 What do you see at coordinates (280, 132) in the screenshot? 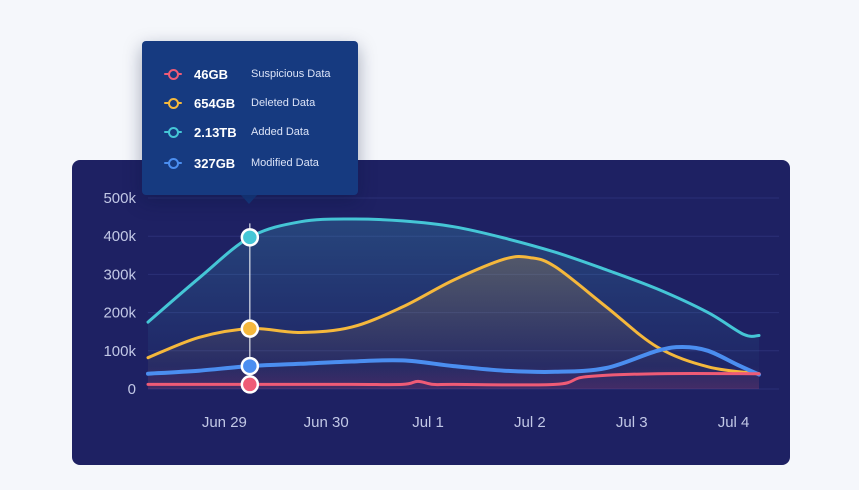
I see `tooltip-label: Added Data` at bounding box center [280, 132].